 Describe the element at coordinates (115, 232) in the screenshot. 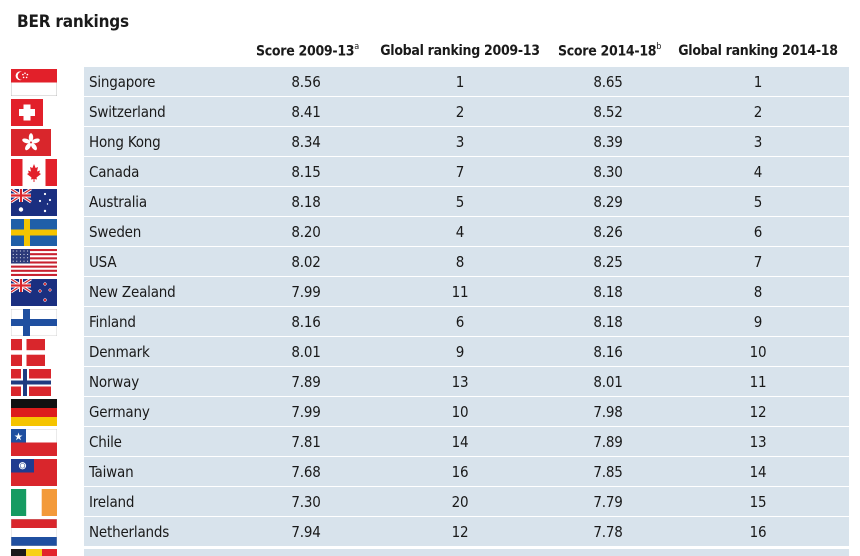

I see `country-name: Sweden` at that location.